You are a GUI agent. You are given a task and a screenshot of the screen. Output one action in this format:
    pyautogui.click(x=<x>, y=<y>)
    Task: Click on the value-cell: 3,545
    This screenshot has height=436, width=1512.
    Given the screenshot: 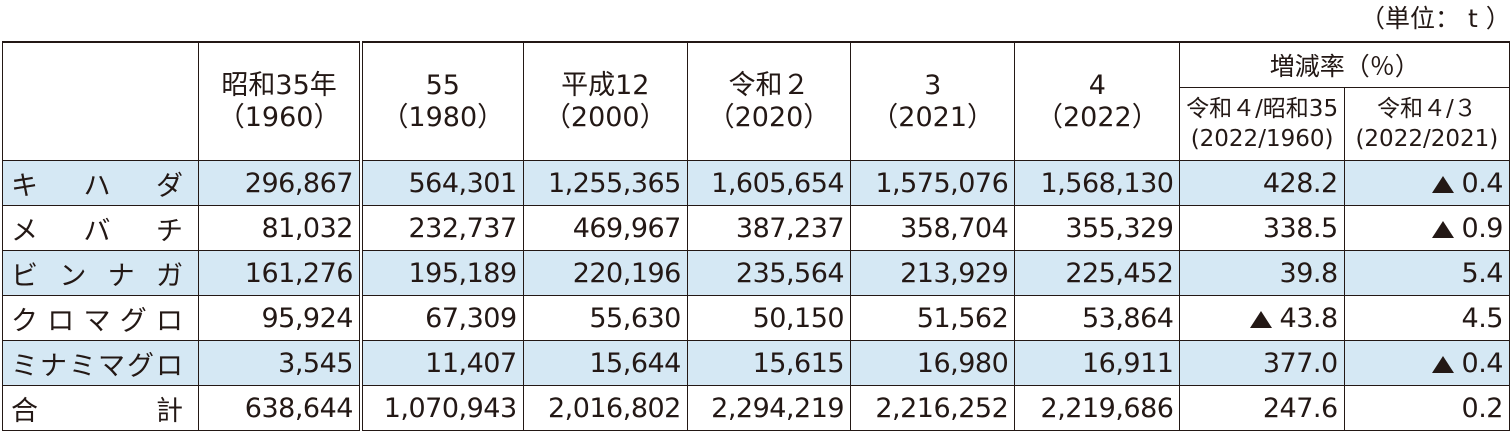 What is the action you would take?
    pyautogui.click(x=280, y=363)
    